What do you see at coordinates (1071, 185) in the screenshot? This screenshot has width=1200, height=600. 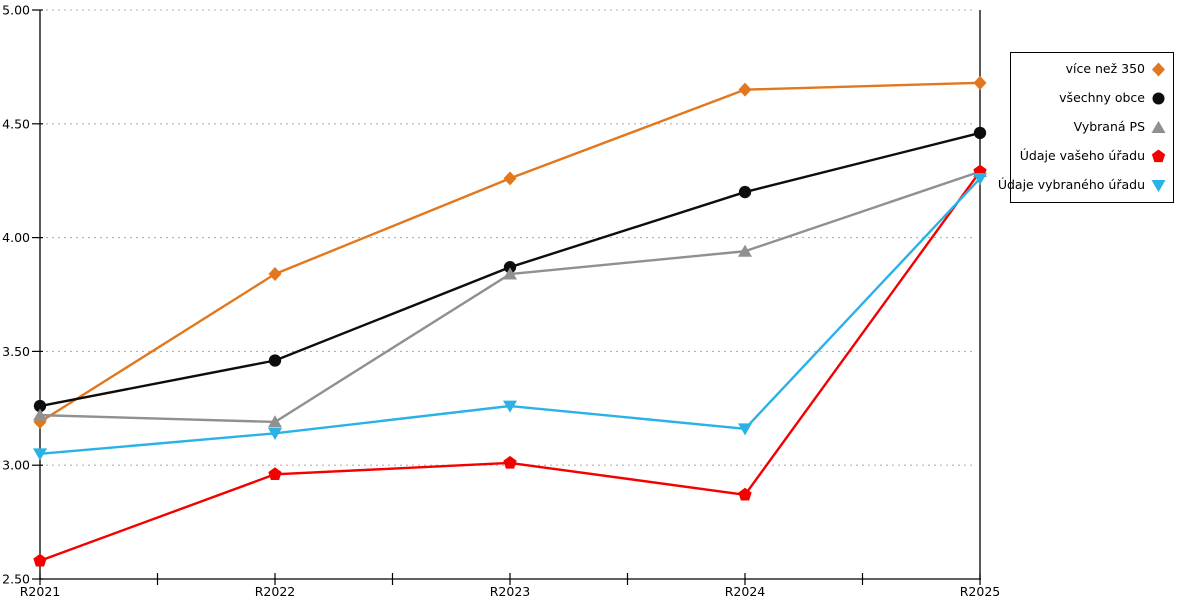 I see `legend-label: Údaje vybraného úřadu` at bounding box center [1071, 185].